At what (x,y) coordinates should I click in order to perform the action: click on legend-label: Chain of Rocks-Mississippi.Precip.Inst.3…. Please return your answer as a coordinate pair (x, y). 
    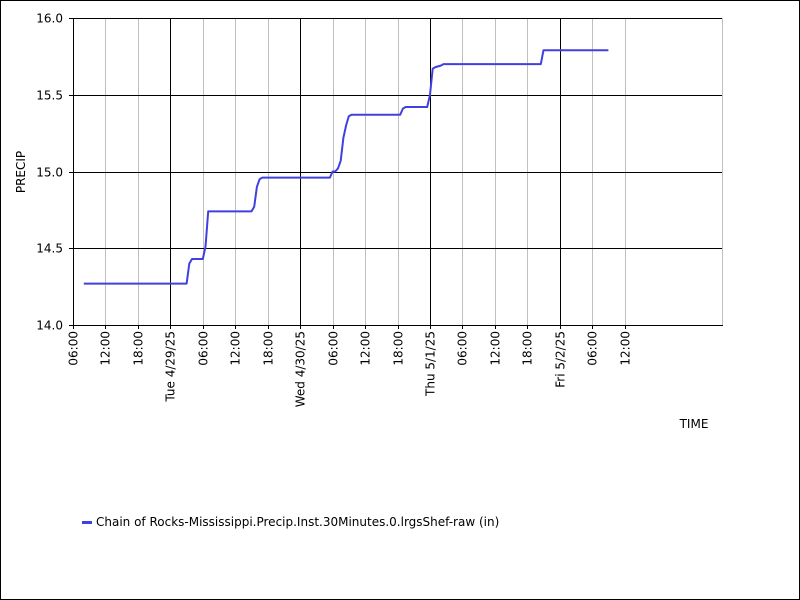
    Looking at the image, I should click on (298, 522).